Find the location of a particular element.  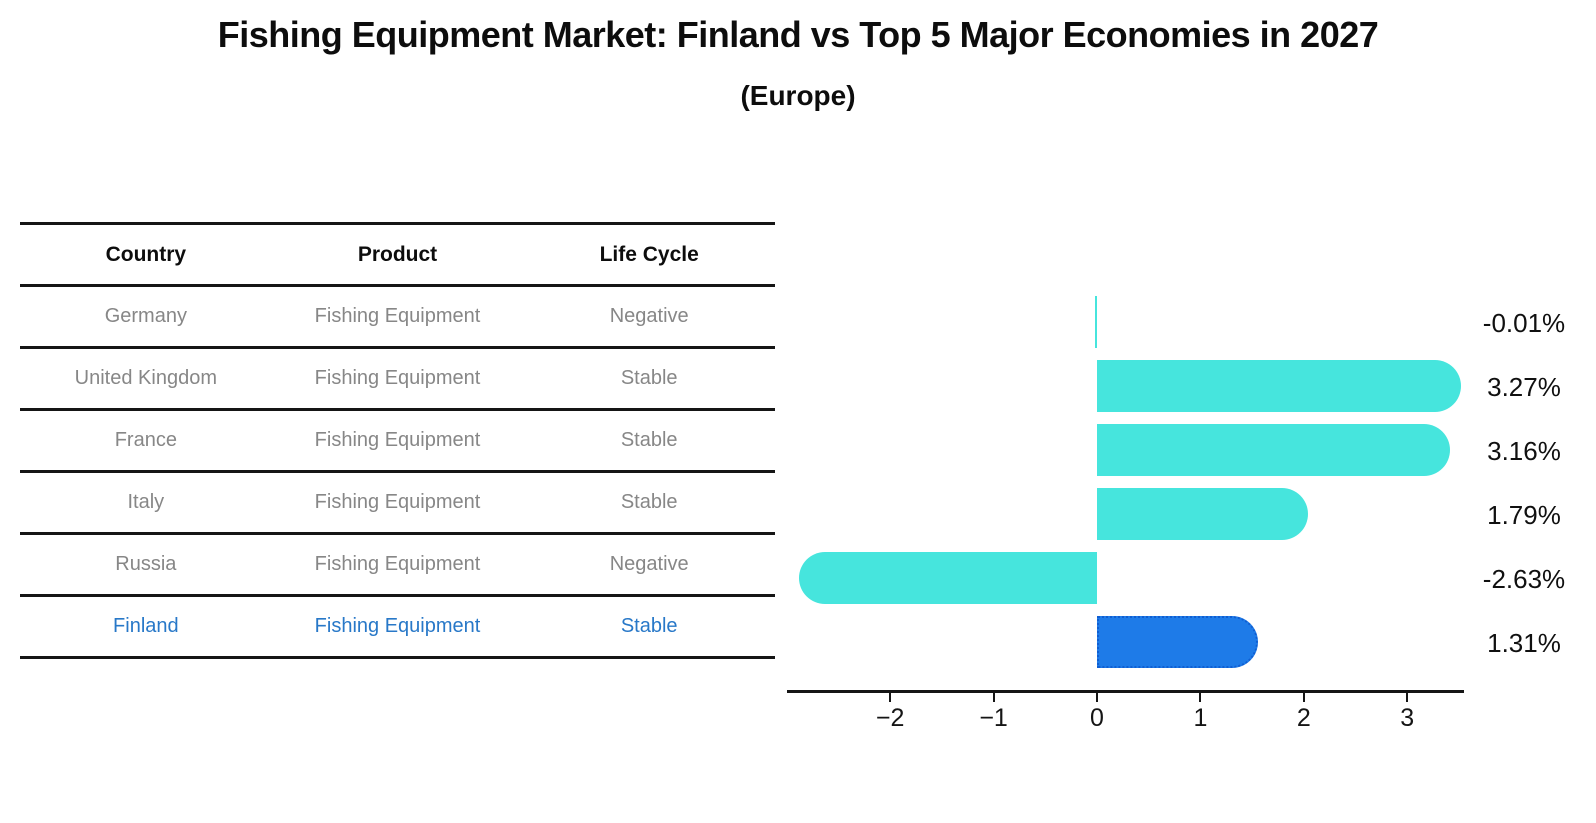

x-axis-tick-label: 1 is located at coordinates (1200, 718).